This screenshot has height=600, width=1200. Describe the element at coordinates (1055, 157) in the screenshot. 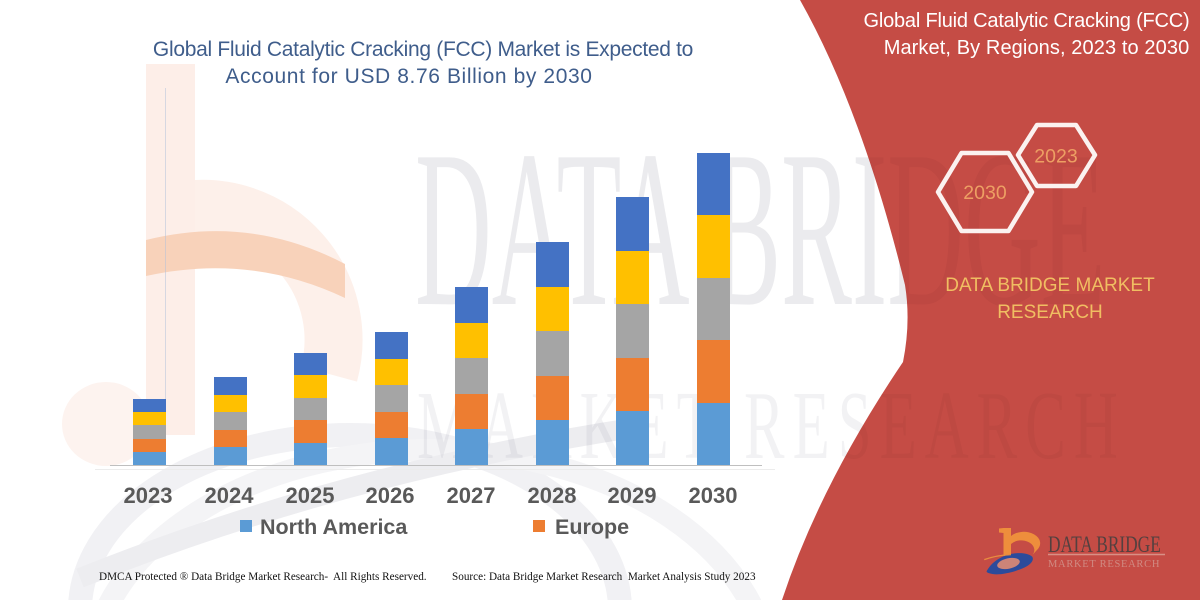

I see `svg-text: 2023` at that location.